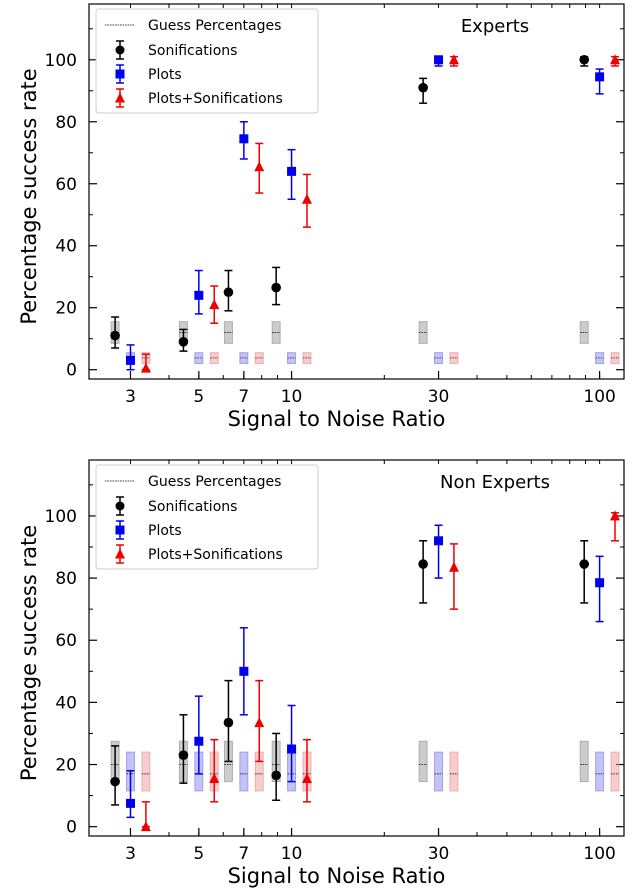 This screenshot has width=644, height=896. Describe the element at coordinates (292, 854) in the screenshot. I see `x-tick-label: 10` at that location.